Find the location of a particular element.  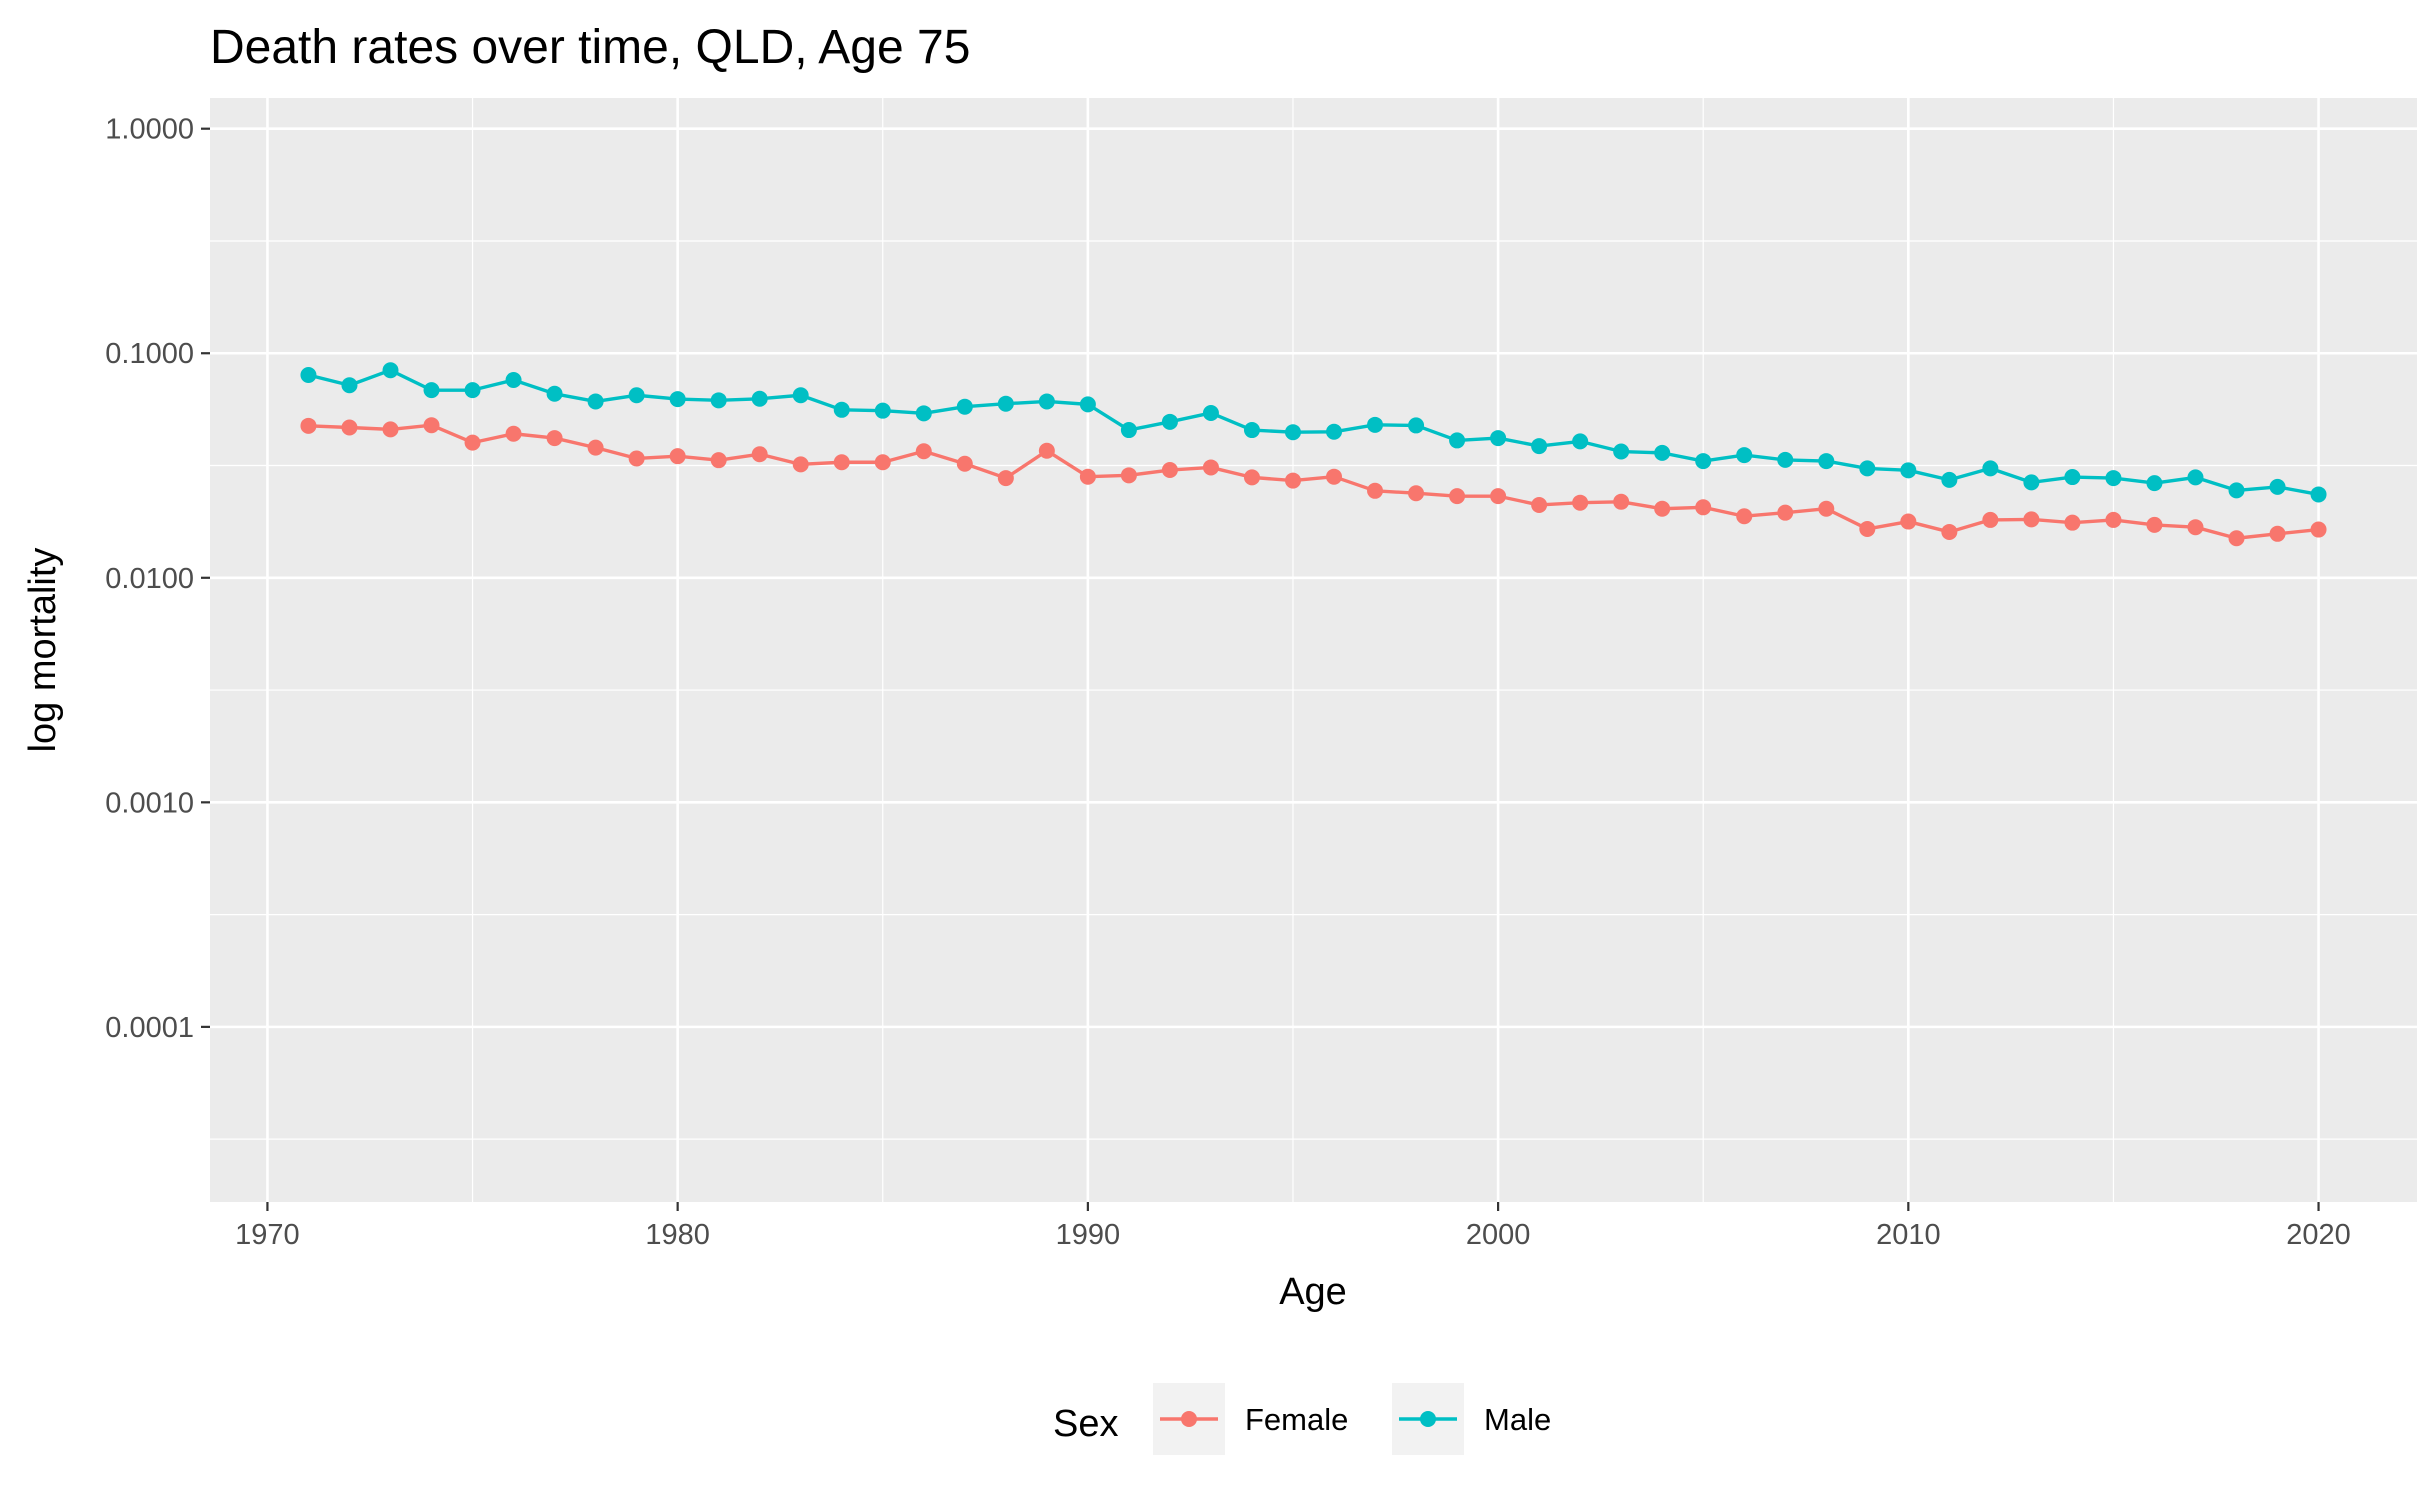

x-tick-label: 2000 is located at coordinates (1498, 1235).